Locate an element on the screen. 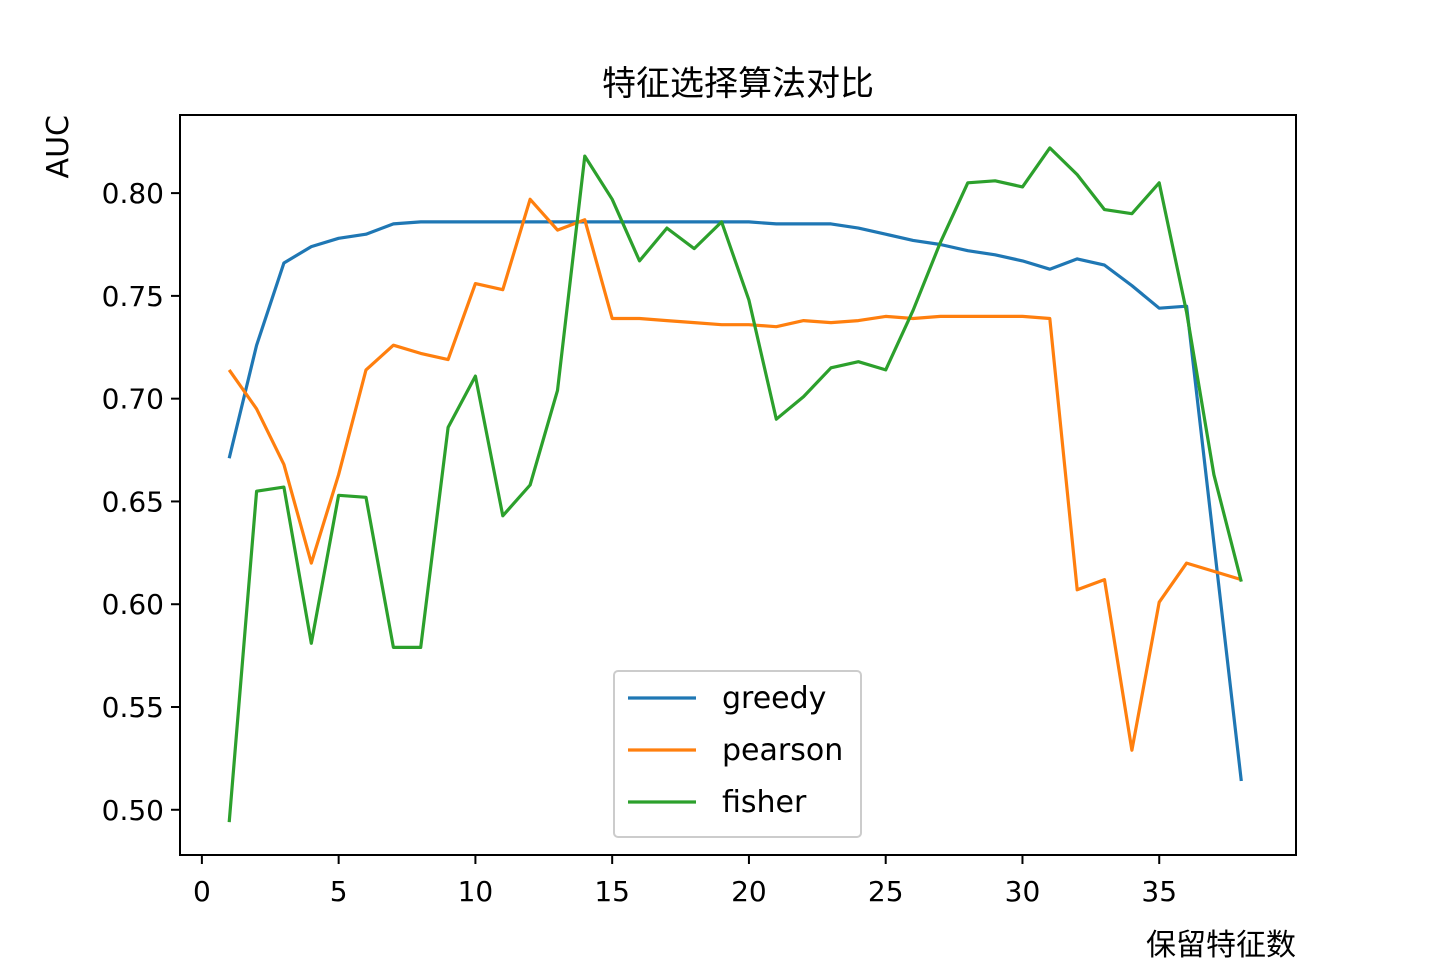 The height and width of the screenshot is (960, 1440). x-axis: 0 5 10 15 20 25 30 35 is located at coordinates (685, 881).